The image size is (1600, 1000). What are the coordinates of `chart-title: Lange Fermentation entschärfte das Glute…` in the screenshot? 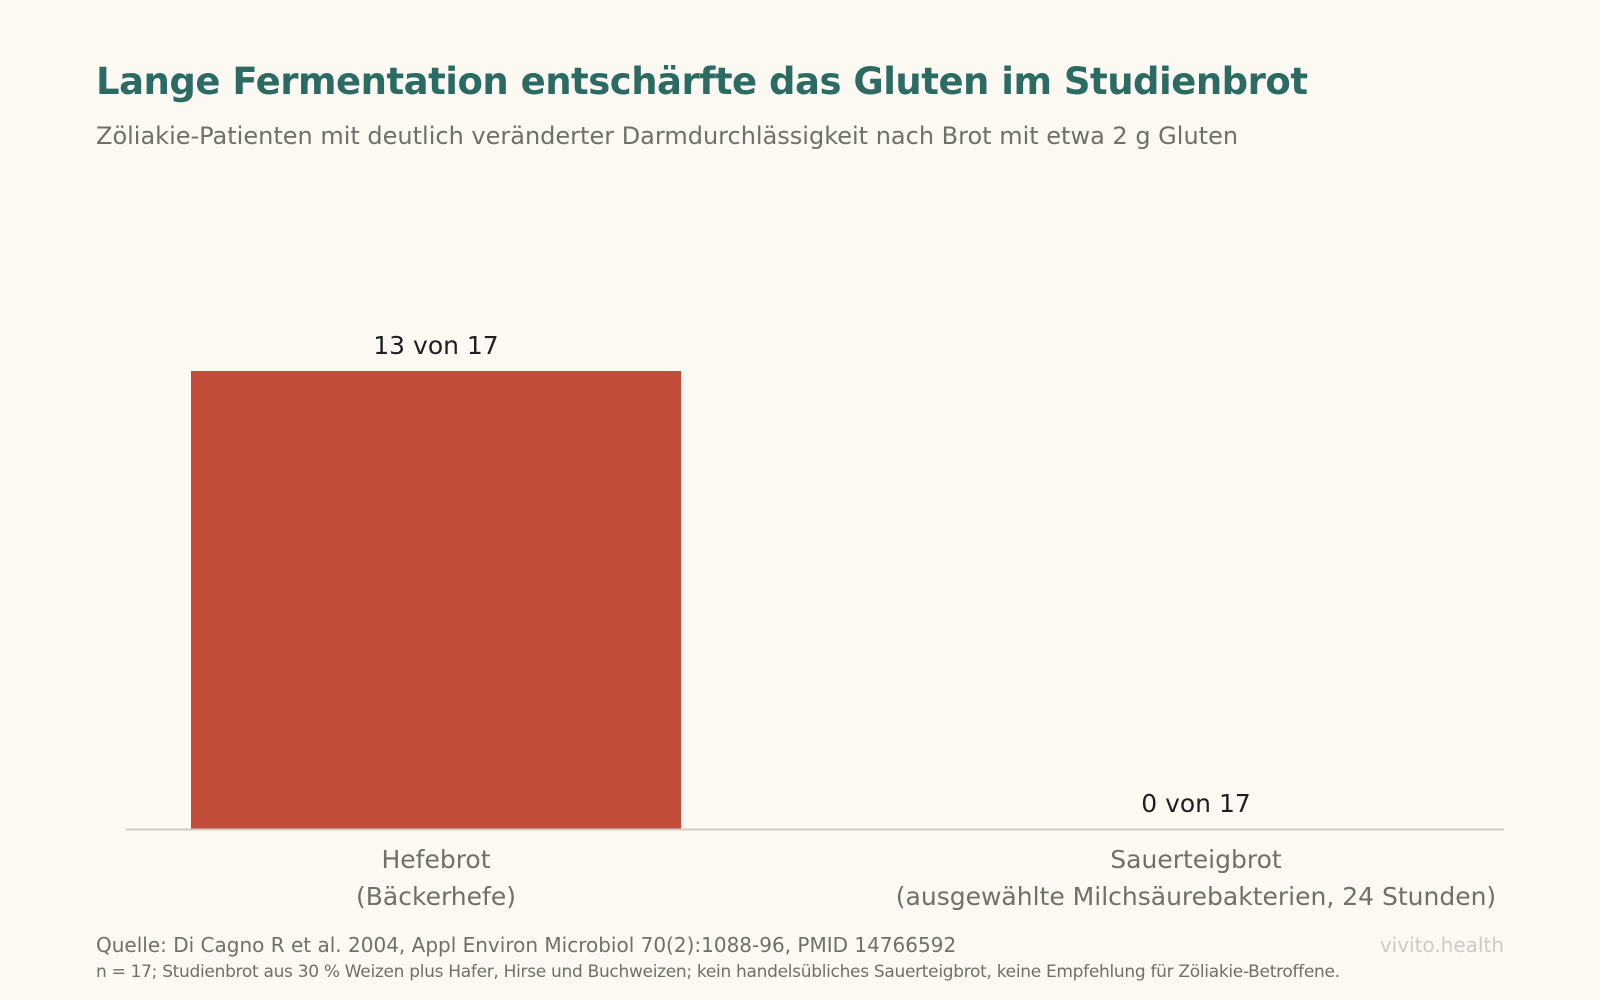 It's located at (702, 81).